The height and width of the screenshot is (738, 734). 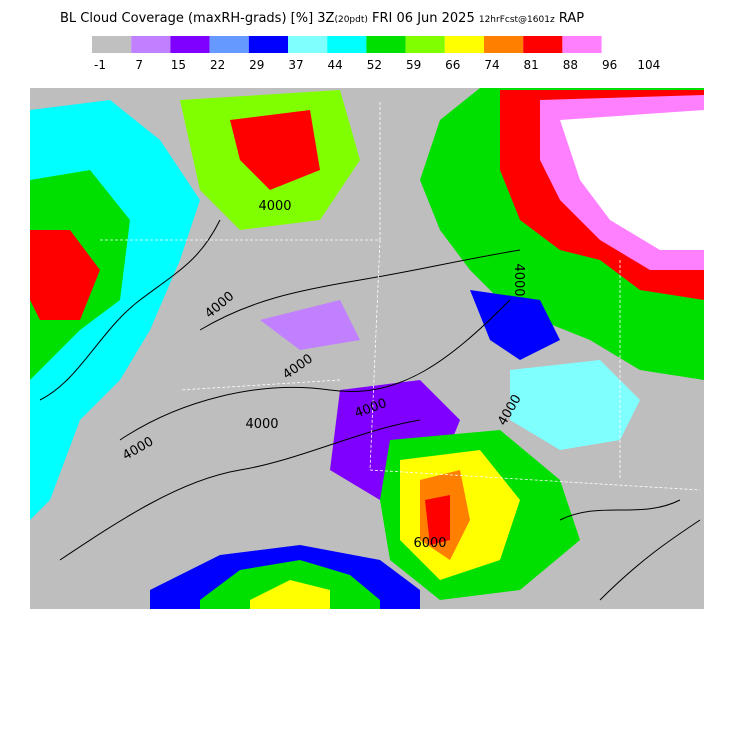 What do you see at coordinates (178, 65) in the screenshot?
I see `level-label: 15` at bounding box center [178, 65].